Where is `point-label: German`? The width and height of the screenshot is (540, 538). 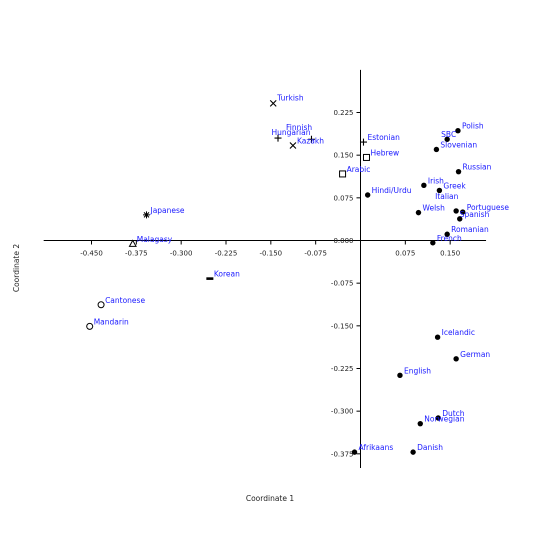 point-label: German is located at coordinates (475, 354).